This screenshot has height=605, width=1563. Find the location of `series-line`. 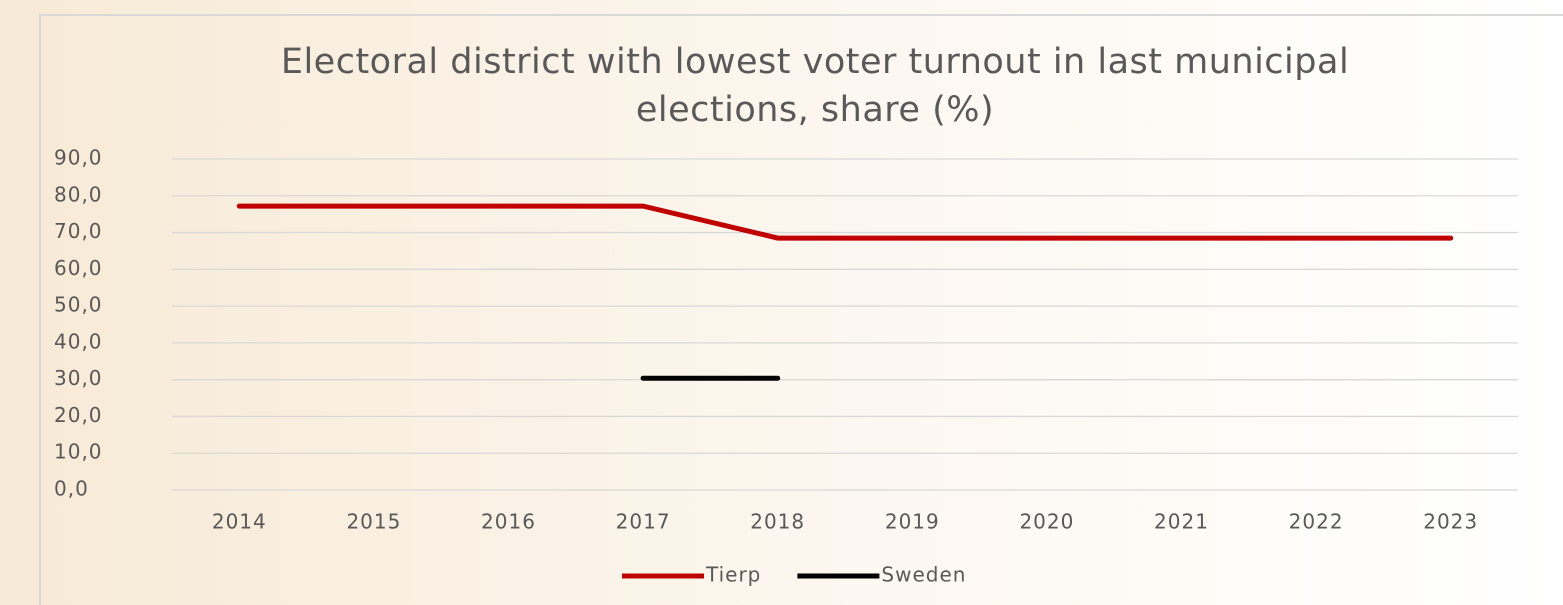

series-line is located at coordinates (845, 222).